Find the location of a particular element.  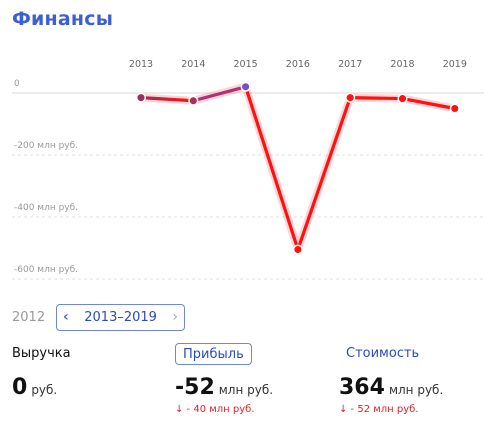

x-tick-label: 2016 is located at coordinates (298, 64).